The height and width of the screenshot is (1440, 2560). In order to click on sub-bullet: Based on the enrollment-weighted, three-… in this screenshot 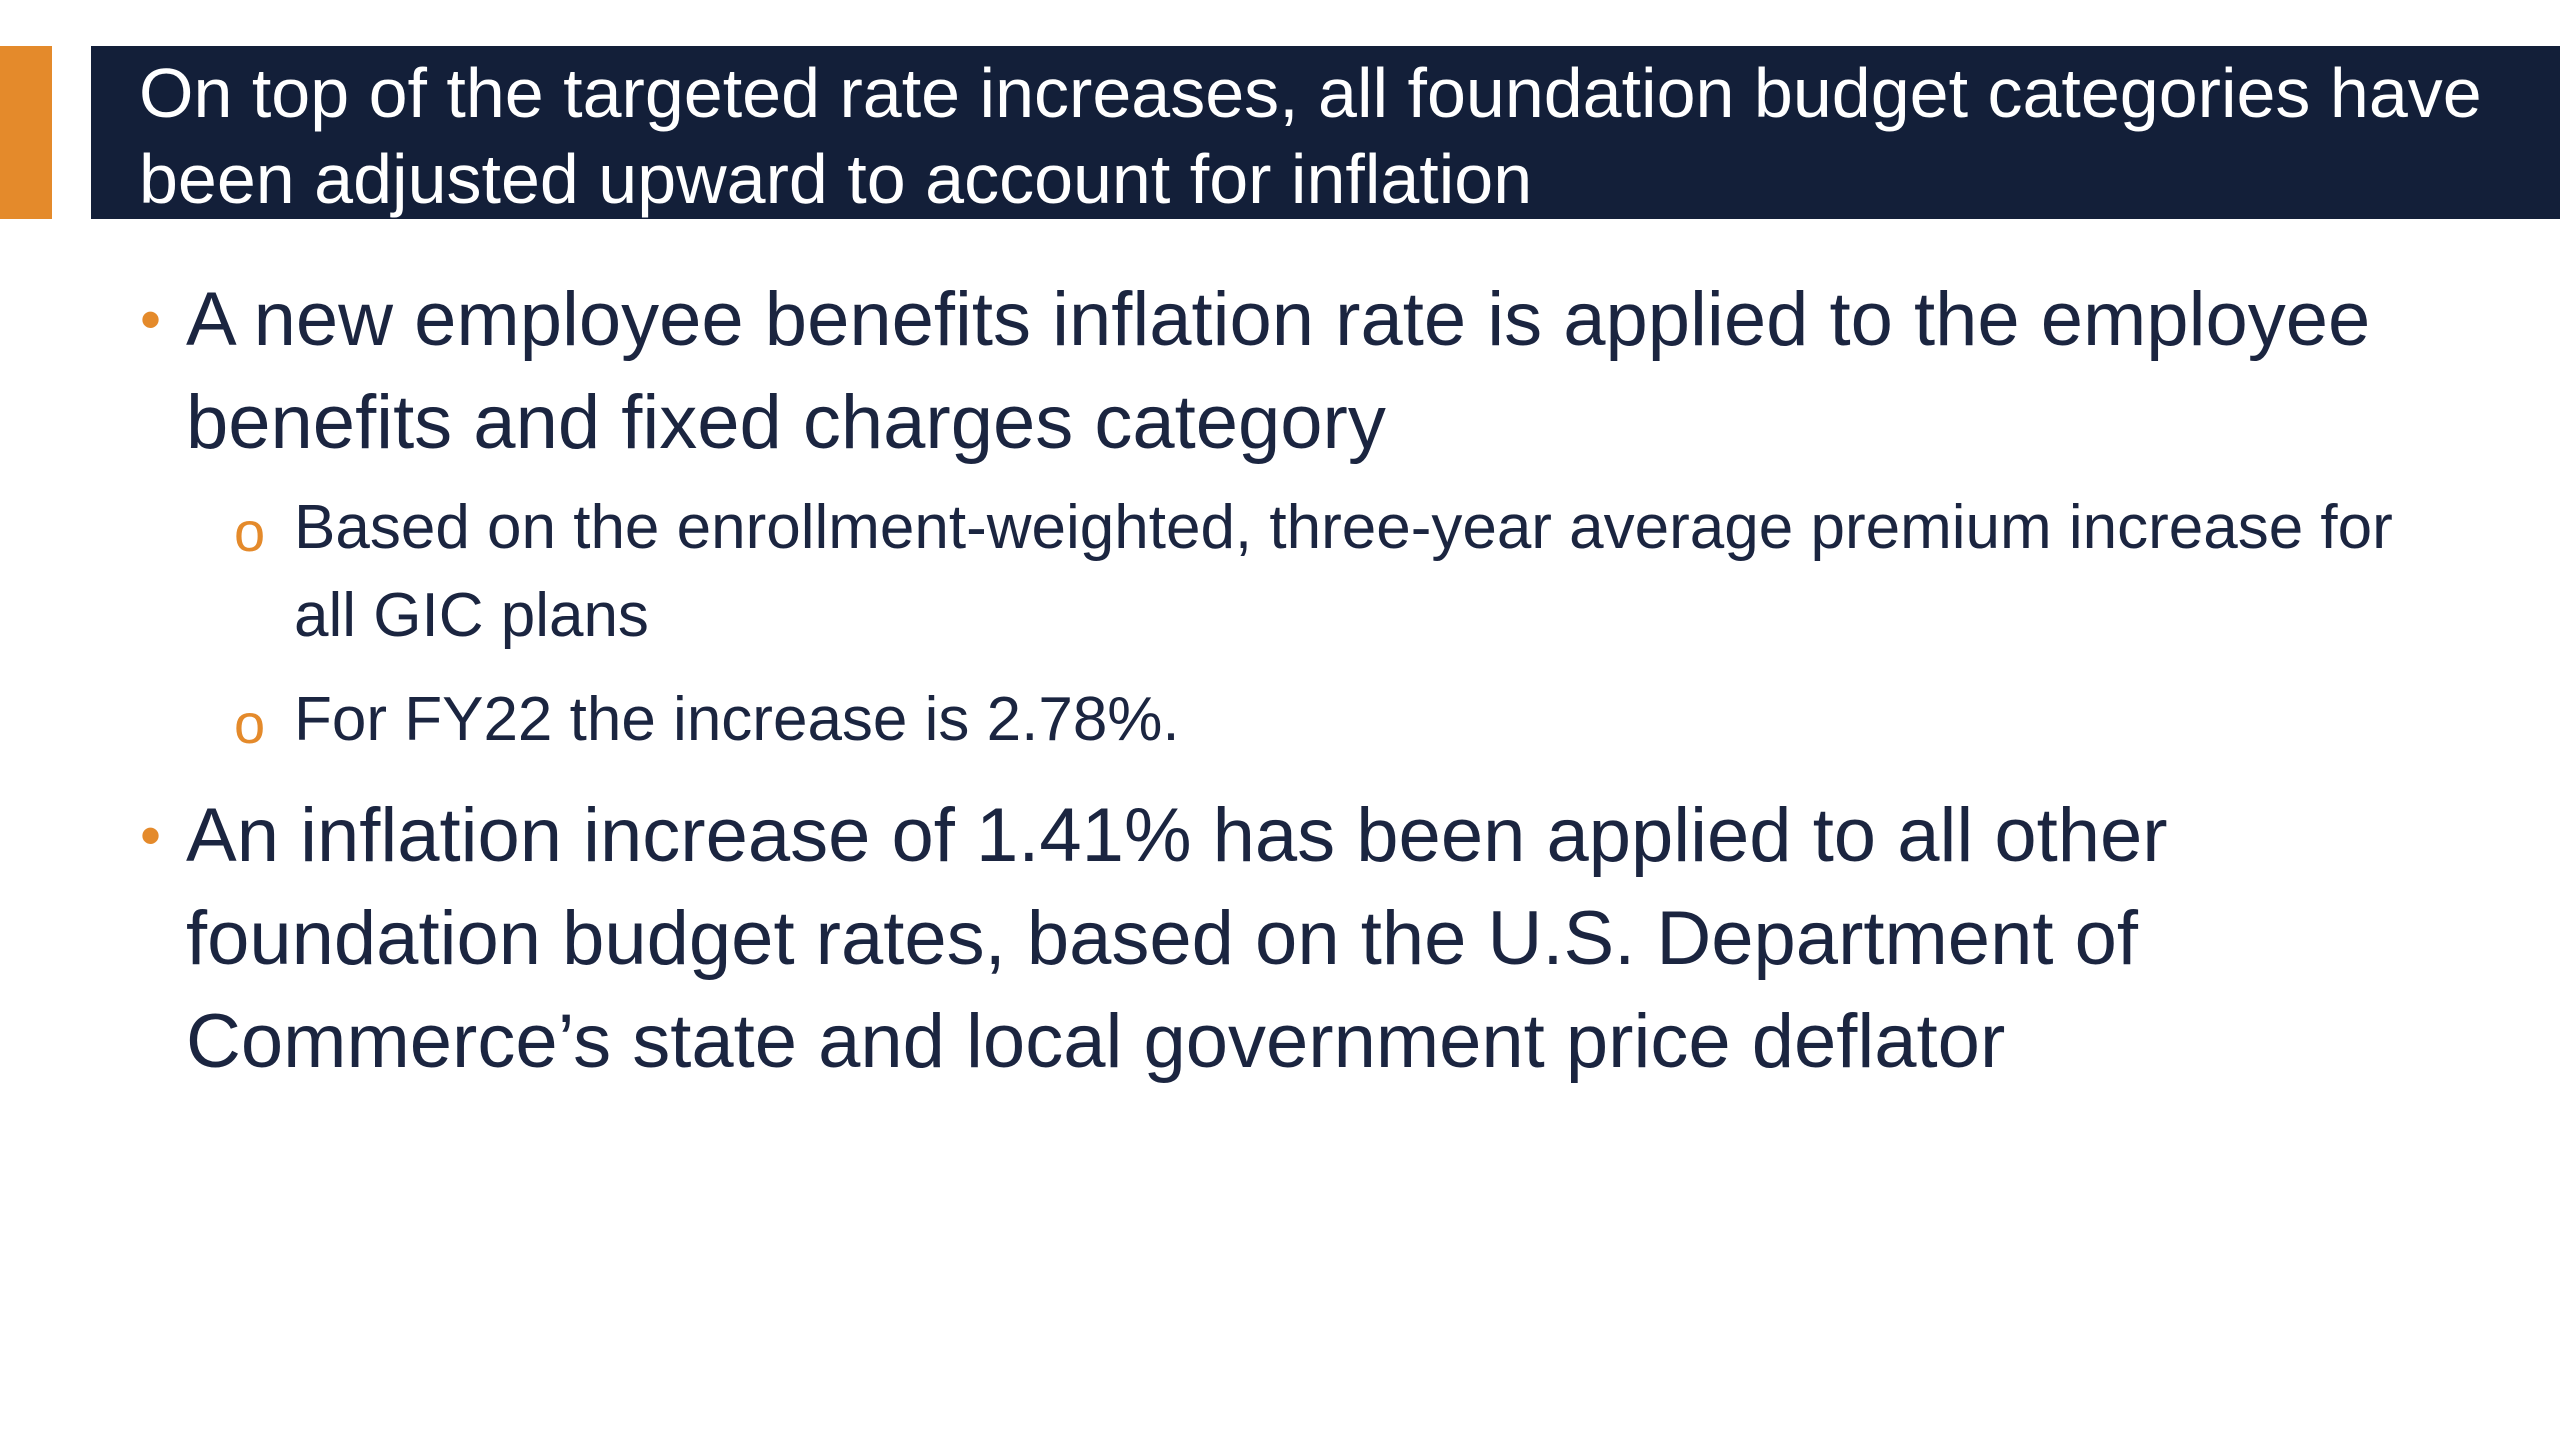, I will do `click(1290, 572)`.